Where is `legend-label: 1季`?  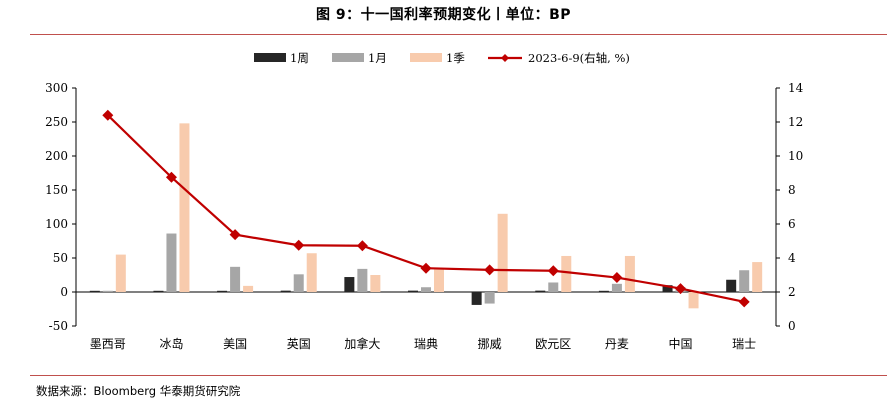
legend-label: 1季 is located at coordinates (455, 58).